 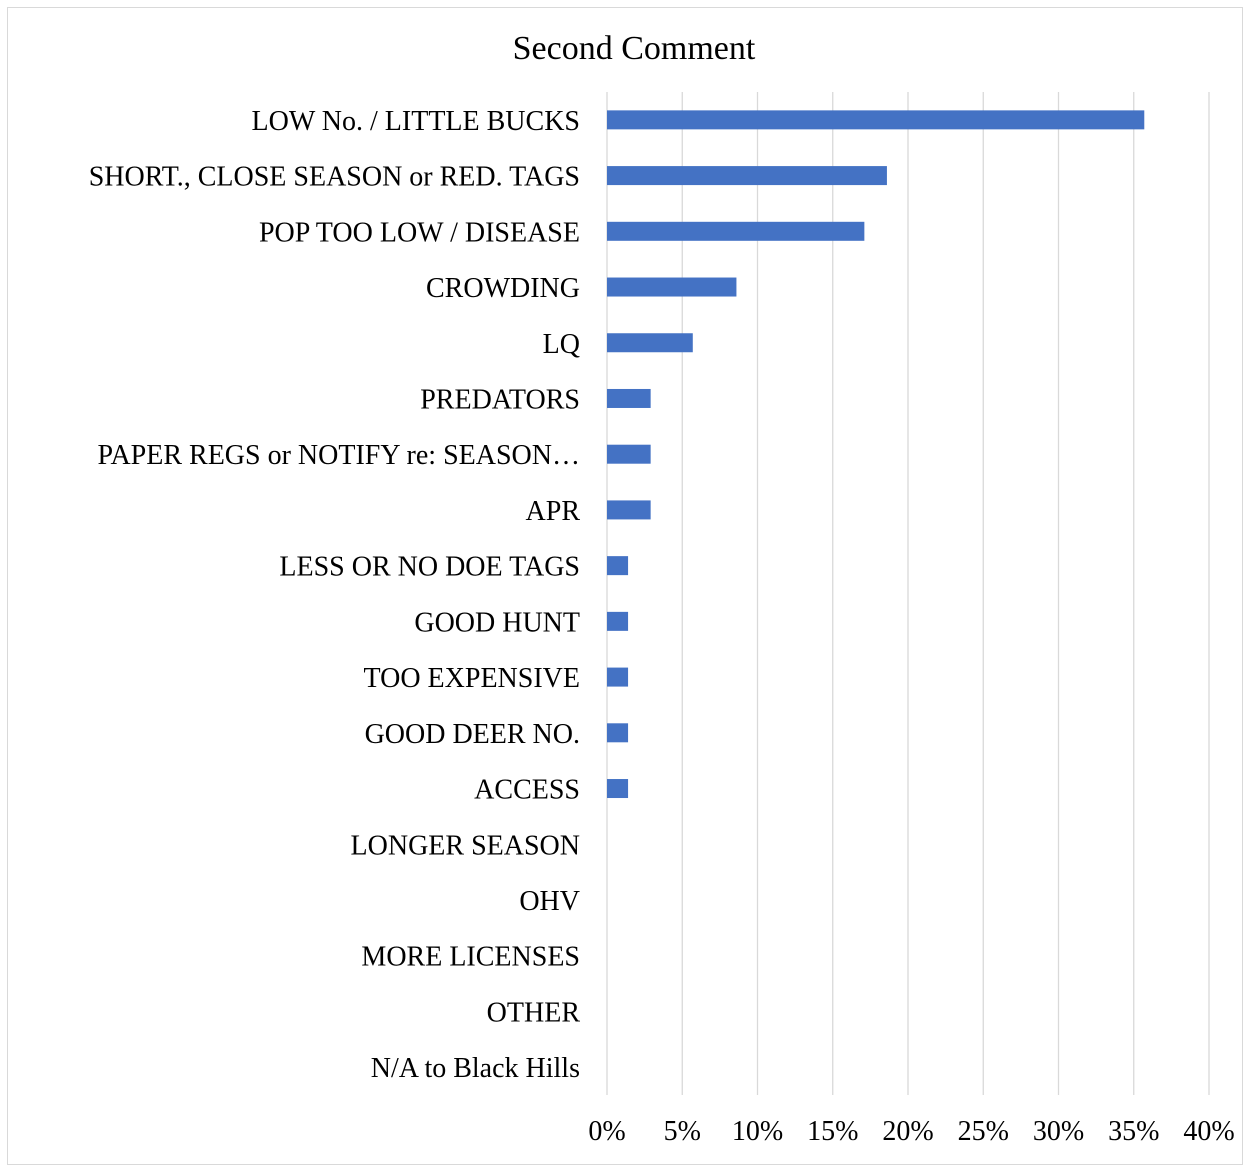 I want to click on category-label: LOW No. / LITTLE BUCKS, so click(x=416, y=121).